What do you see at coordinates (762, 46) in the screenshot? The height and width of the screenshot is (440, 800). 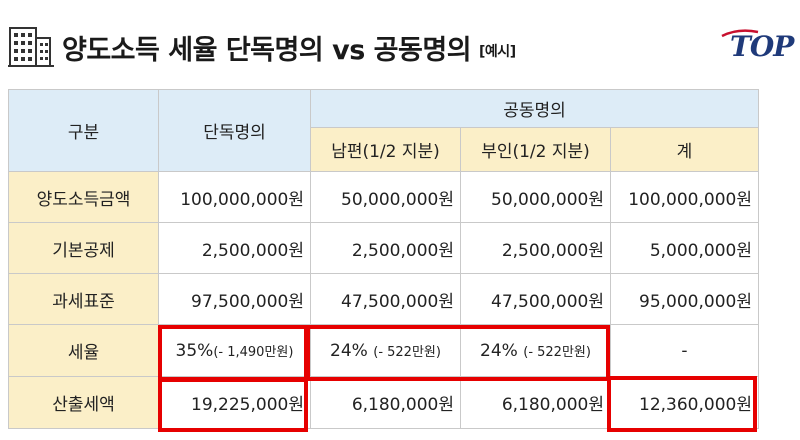 I see `logo-text: TOP` at bounding box center [762, 46].